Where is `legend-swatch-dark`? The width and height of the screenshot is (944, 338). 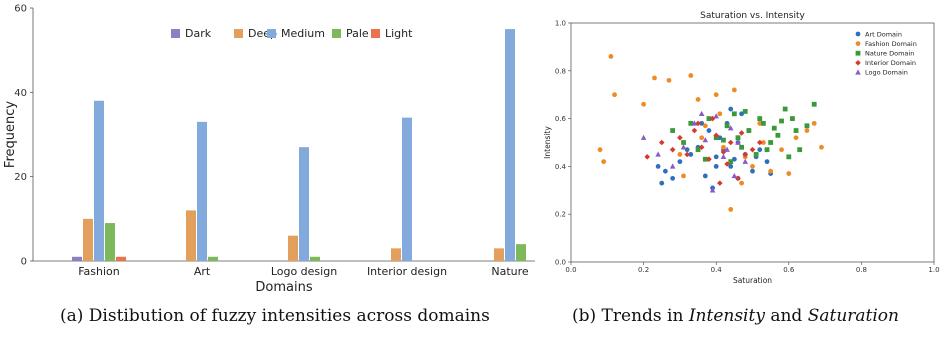
legend-swatch-dark is located at coordinates (175, 33).